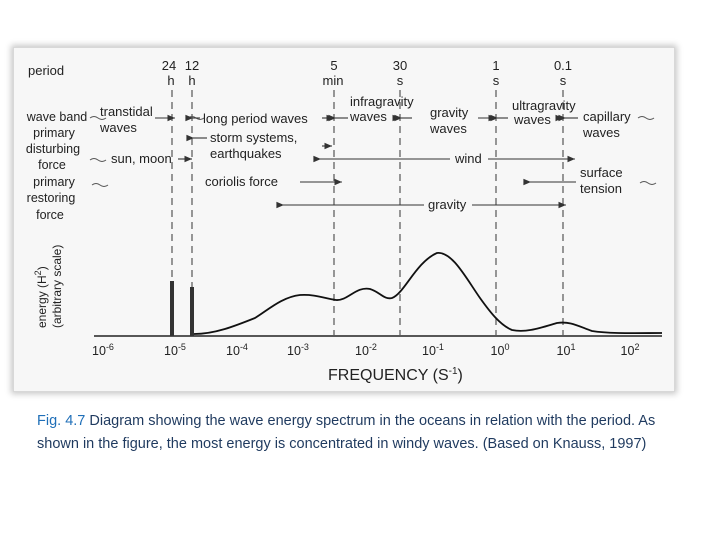 The image size is (720, 540). Describe the element at coordinates (298, 350) in the screenshot. I see `x-tick-1e-3: 10⁻³` at that location.